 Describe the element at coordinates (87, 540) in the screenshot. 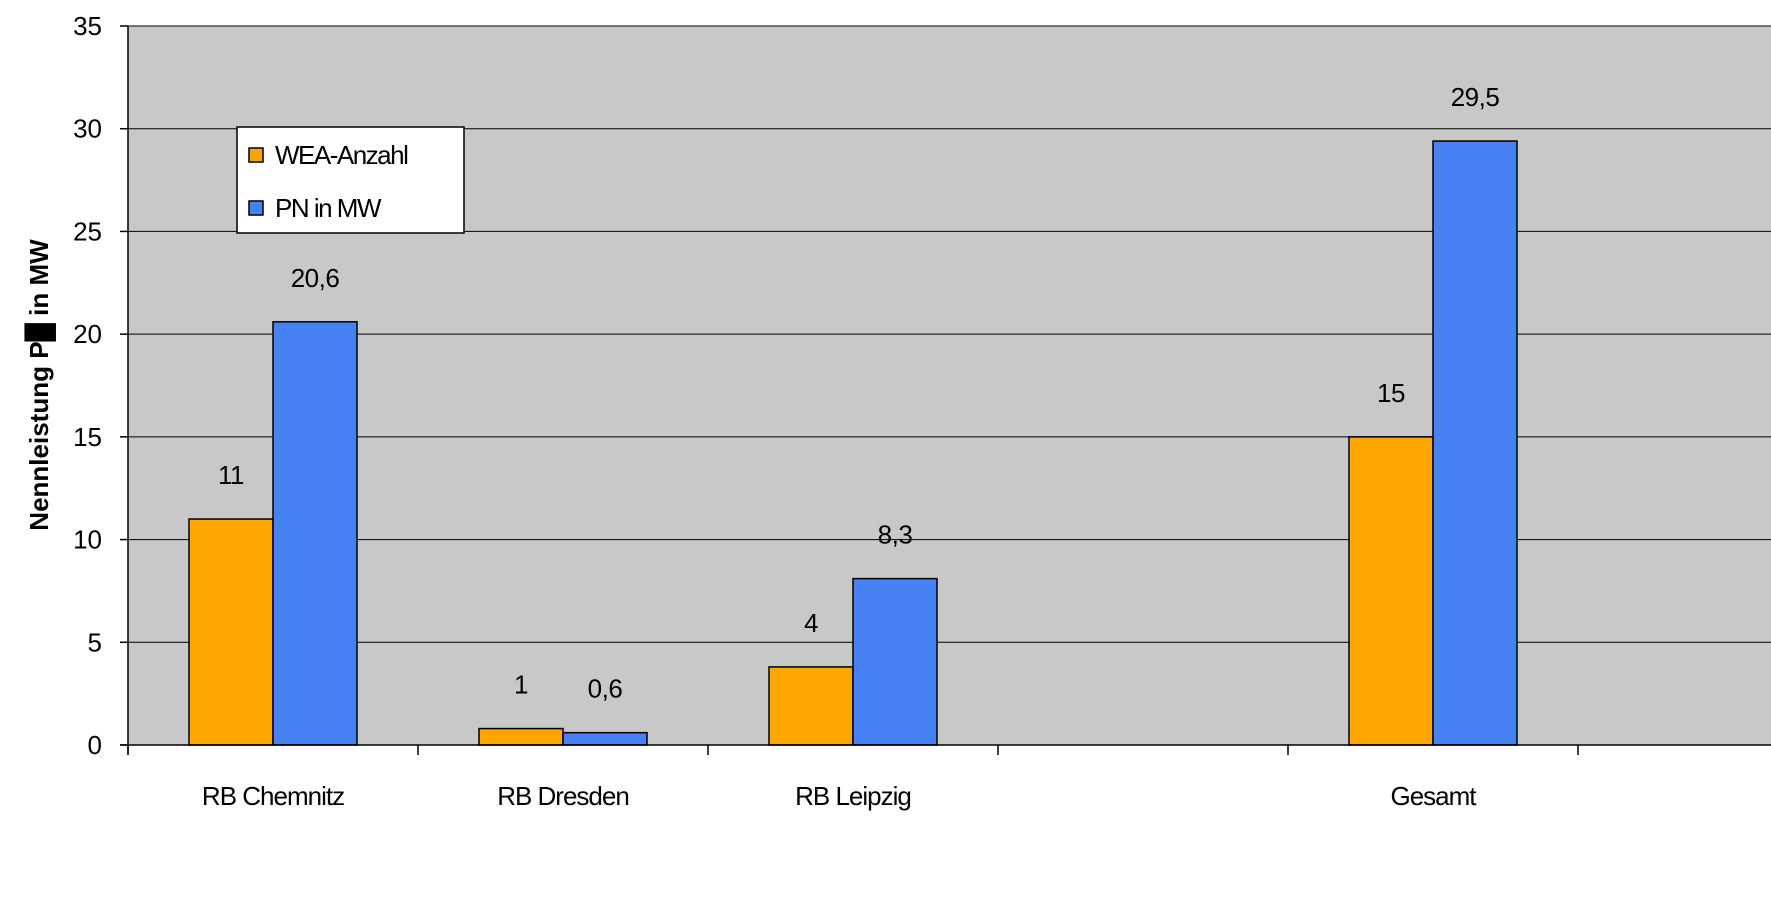

I see `y-tick-label-10: 10` at that location.